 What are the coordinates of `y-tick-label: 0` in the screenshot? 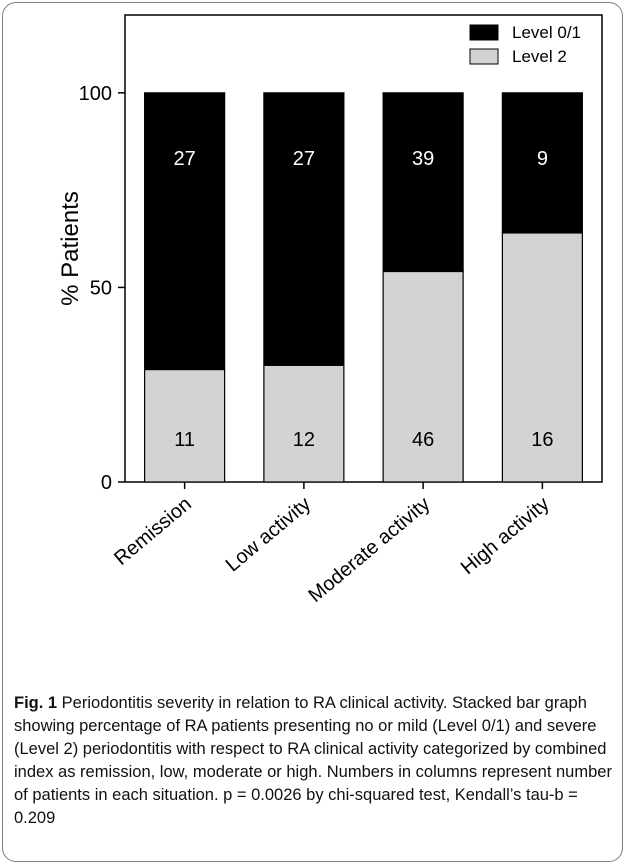 It's located at (106, 483).